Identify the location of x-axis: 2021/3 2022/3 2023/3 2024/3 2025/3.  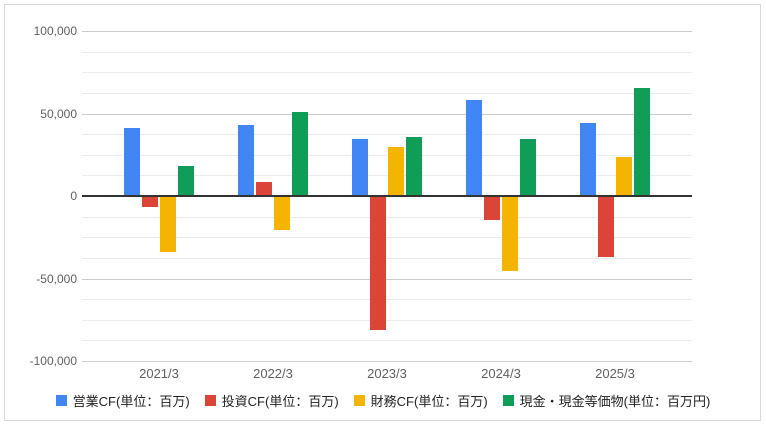
(387, 375).